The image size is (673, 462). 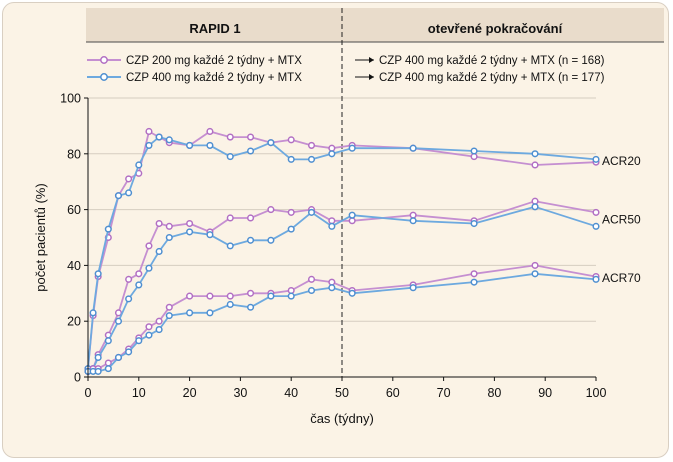 What do you see at coordinates (342, 418) in the screenshot?
I see `x-axis-label: čas (týdny)` at bounding box center [342, 418].